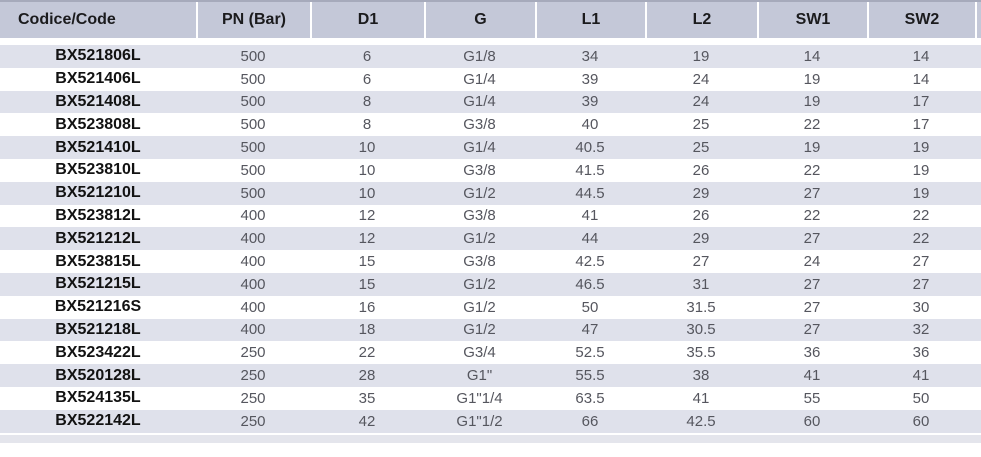  Describe the element at coordinates (98, 307) in the screenshot. I see `cell-codice-code: BX521216S` at that location.